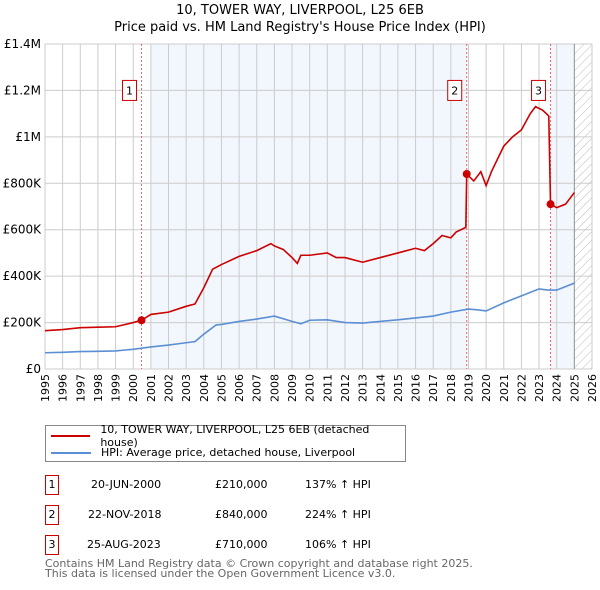 This screenshot has height=590, width=600. Describe the element at coordinates (126, 484) in the screenshot. I see `date: 20-JUN-2000` at that location.